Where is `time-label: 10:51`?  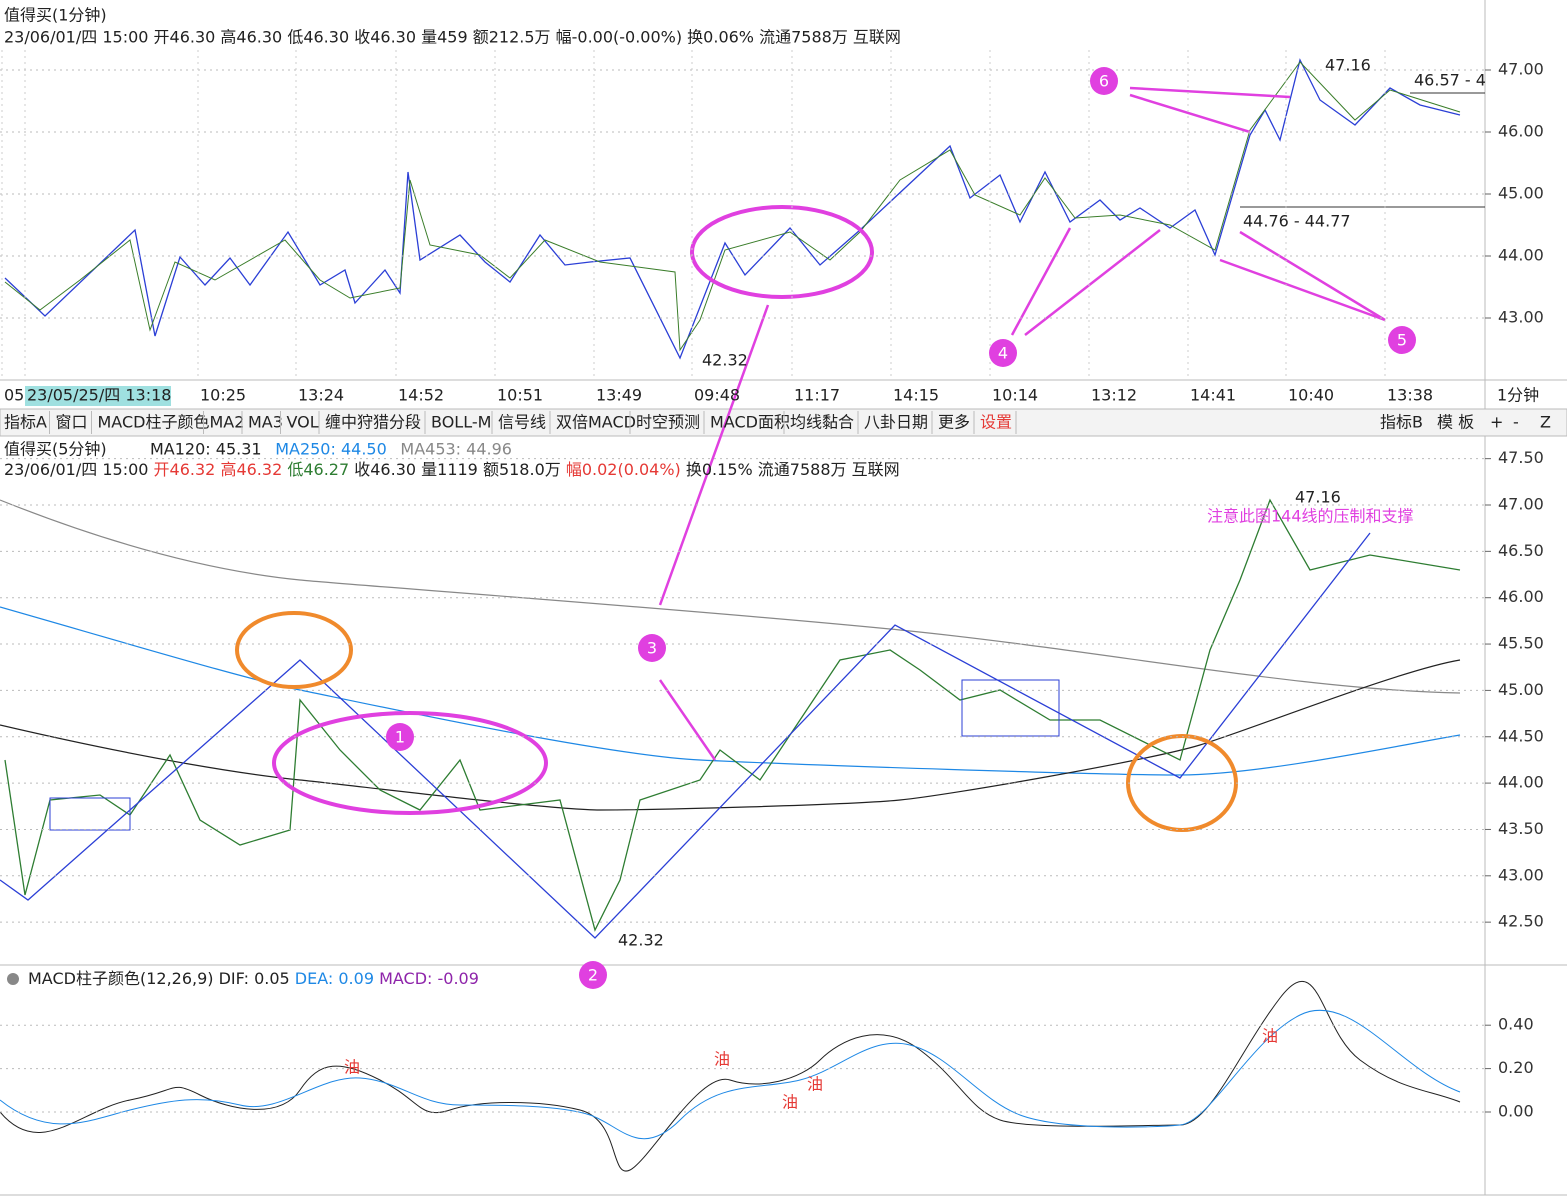
time-label: 10:51 is located at coordinates (520, 395).